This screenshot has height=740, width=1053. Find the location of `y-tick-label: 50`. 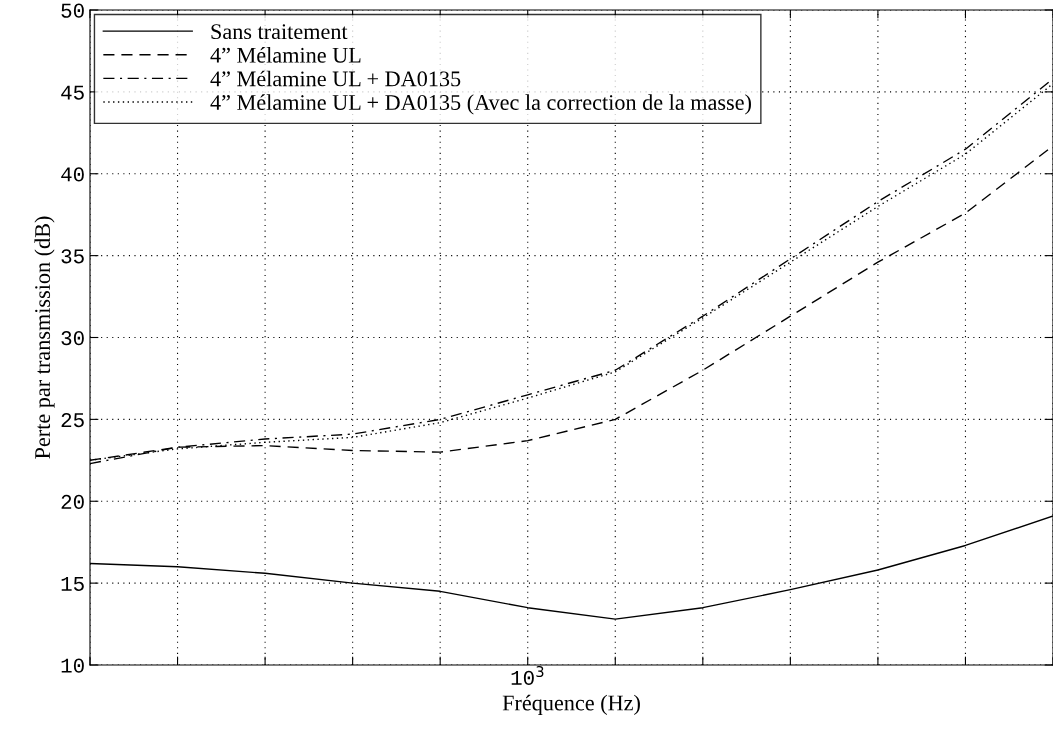

y-tick-label: 50 is located at coordinates (72, 10).